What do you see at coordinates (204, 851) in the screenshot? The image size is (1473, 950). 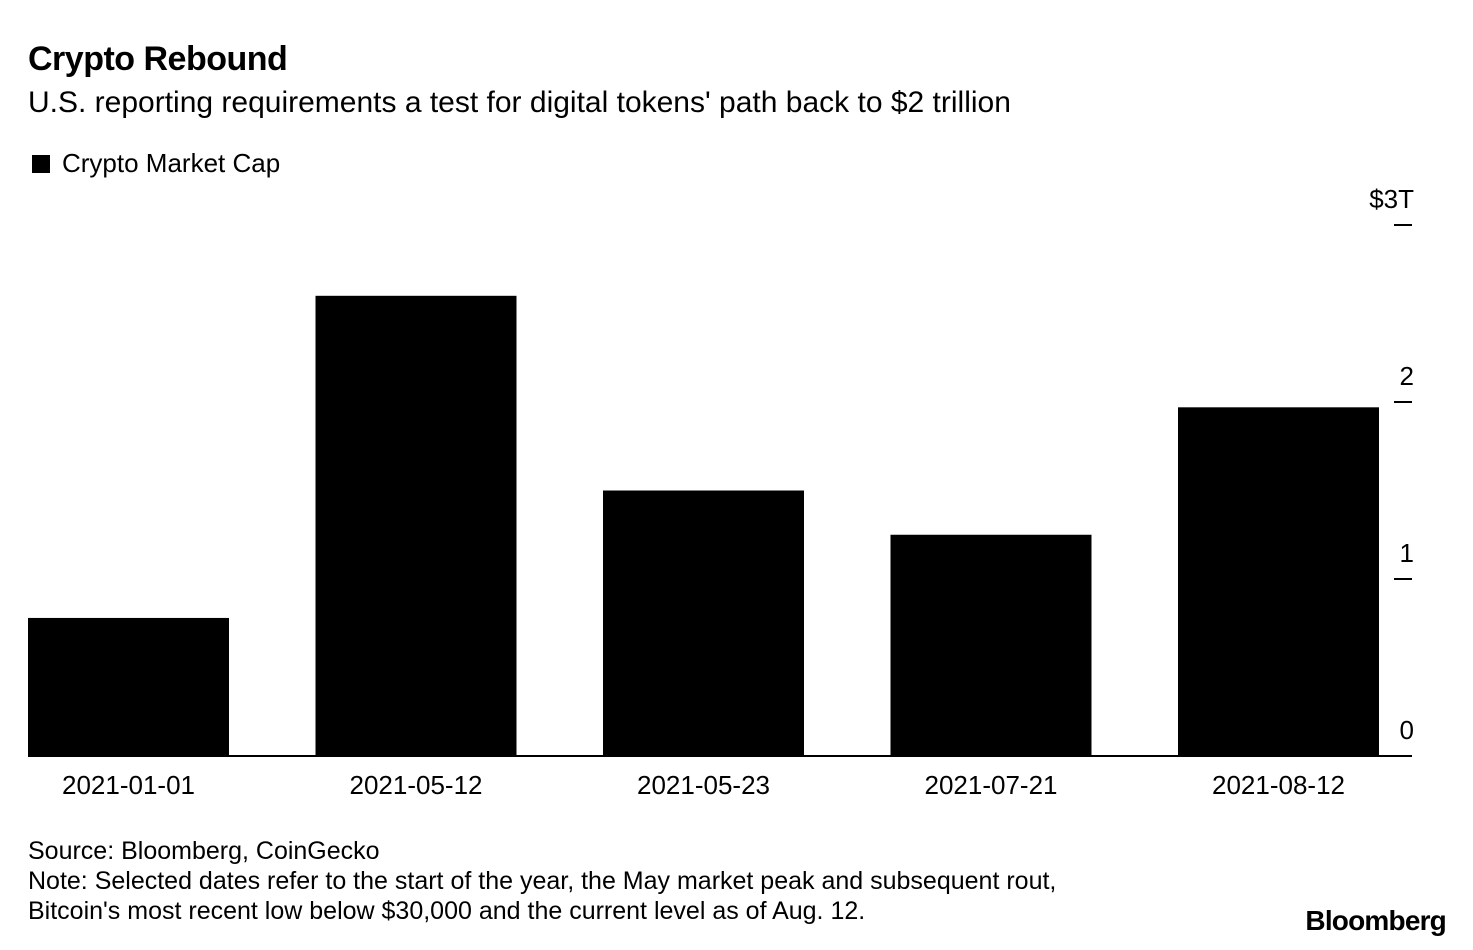 I see `source-text: Source: Bloomberg, CoinGecko` at bounding box center [204, 851].